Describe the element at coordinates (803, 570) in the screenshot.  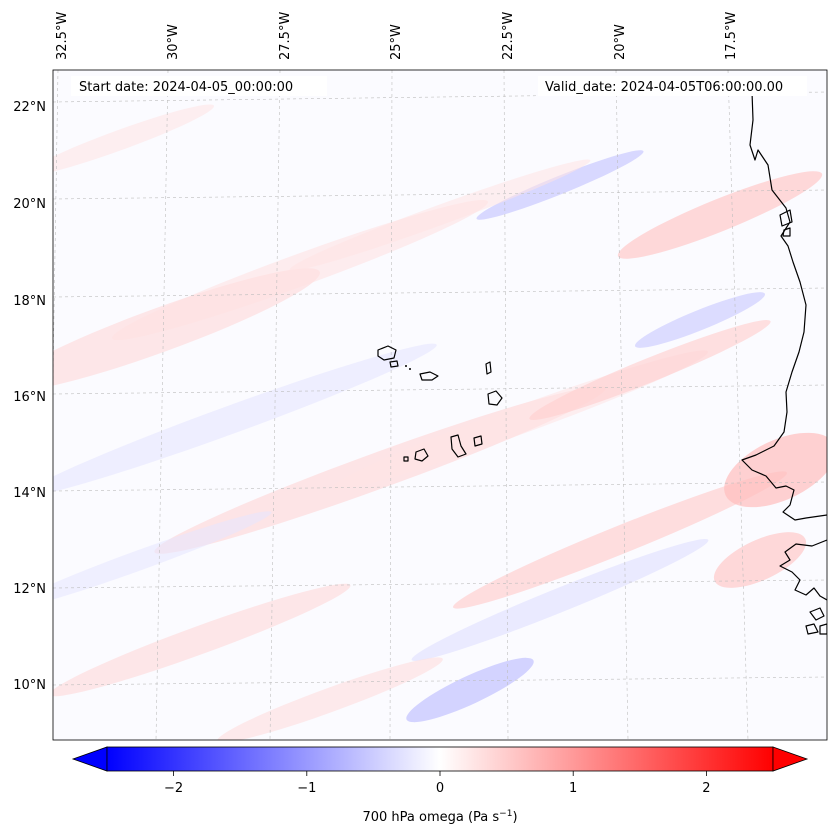
I see `africa-coastline-south` at that location.